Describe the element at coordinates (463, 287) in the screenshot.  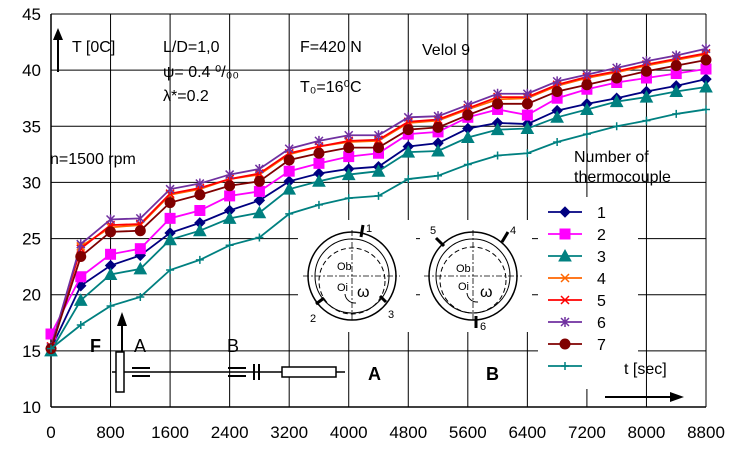
I see `section-b-oi: Oi` at that location.